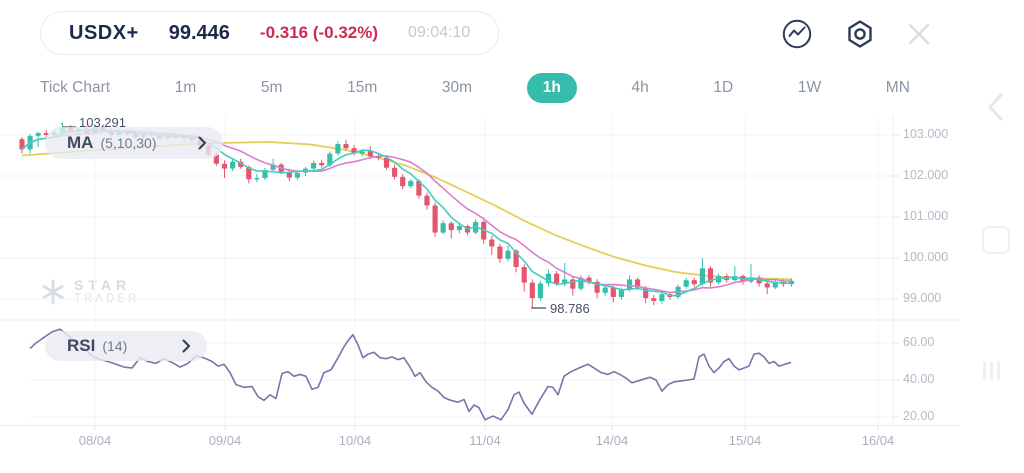 This screenshot has height=473, width=1024. I want to click on rsi-label: RSI, so click(81, 345).